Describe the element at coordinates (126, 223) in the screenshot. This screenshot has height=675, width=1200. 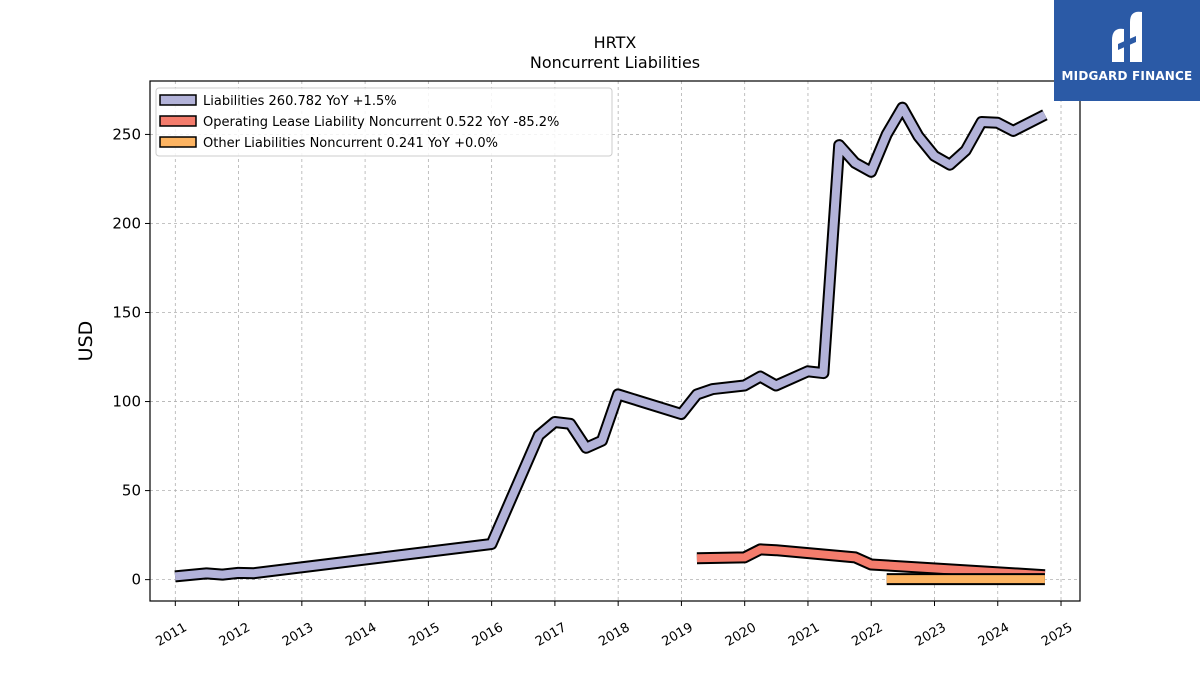
I see `y-tick-label: 200` at that location.